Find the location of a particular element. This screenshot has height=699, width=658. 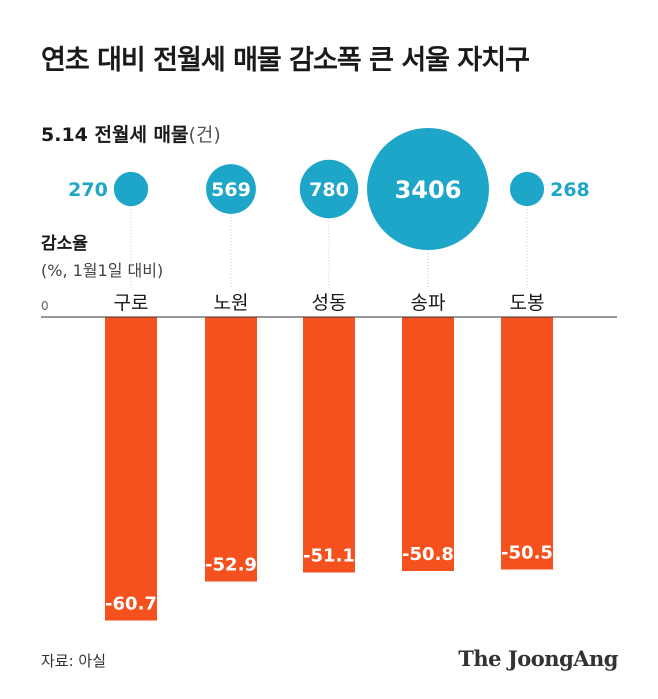

bar-value-label: -50.8 is located at coordinates (428, 554).